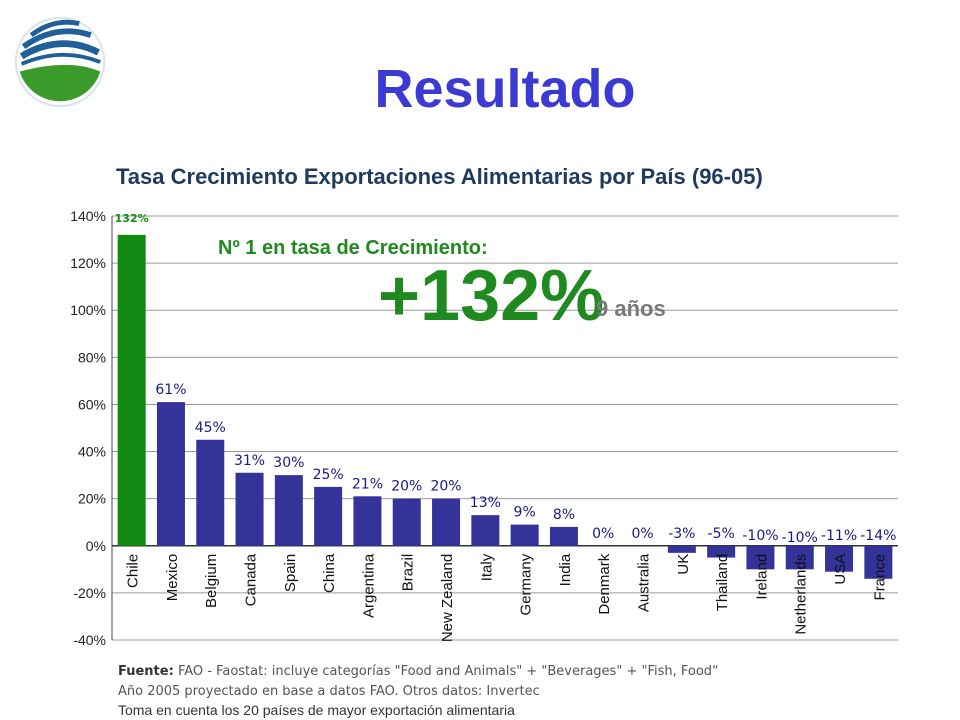 The width and height of the screenshot is (960, 720). I want to click on y-tick-label: 120%, so click(88, 263).